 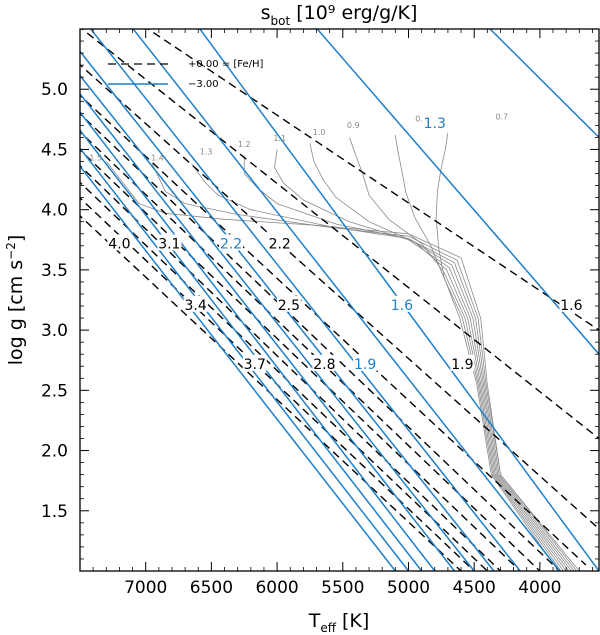 I want to click on isentrope-label: 3.1, so click(x=169, y=244).